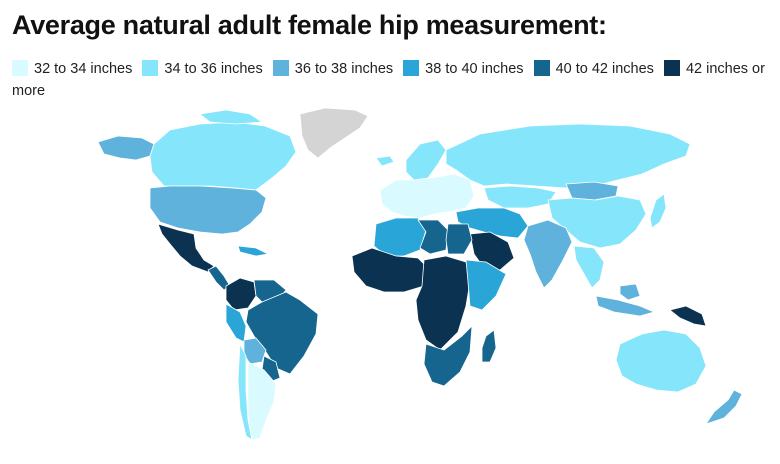 The image size is (780, 464). I want to click on region-new-zealand, so click(724, 407).